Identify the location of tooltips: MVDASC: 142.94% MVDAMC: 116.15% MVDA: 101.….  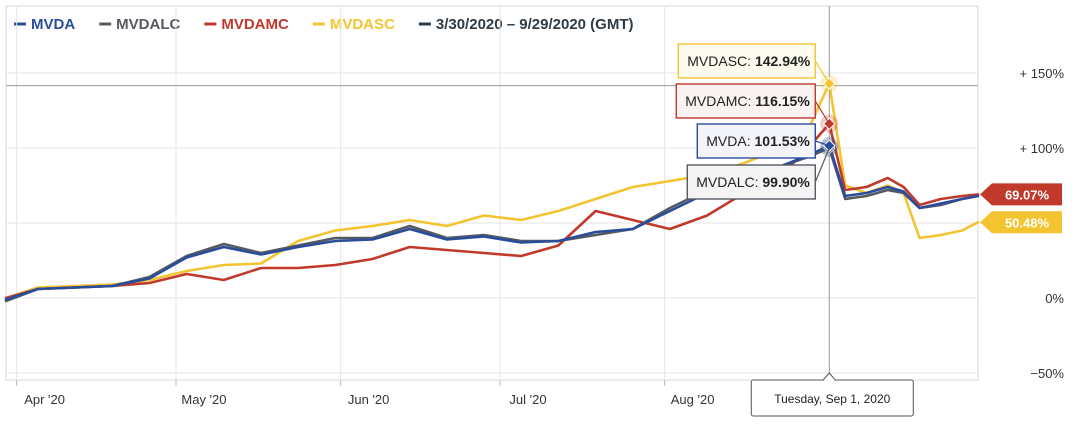
(752, 121).